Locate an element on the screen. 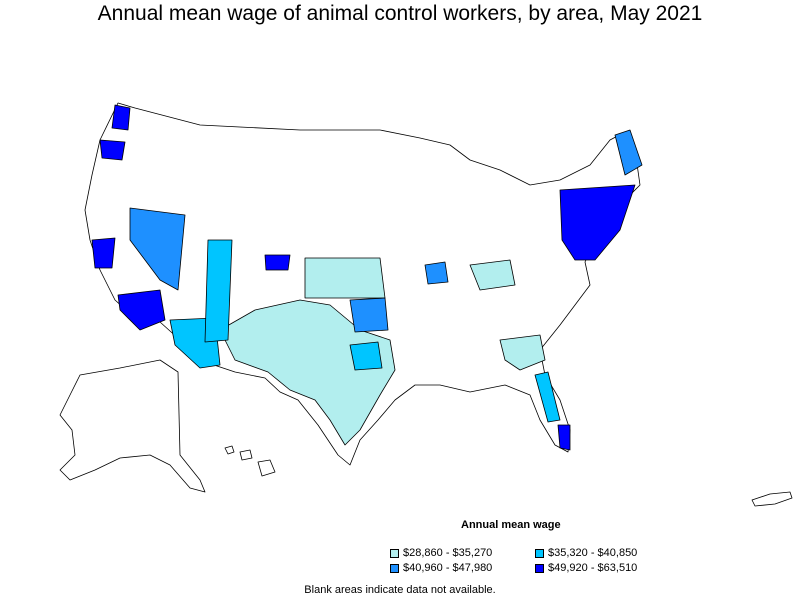 This screenshot has height=605, width=800. region-mid-cyan is located at coordinates (366, 356).